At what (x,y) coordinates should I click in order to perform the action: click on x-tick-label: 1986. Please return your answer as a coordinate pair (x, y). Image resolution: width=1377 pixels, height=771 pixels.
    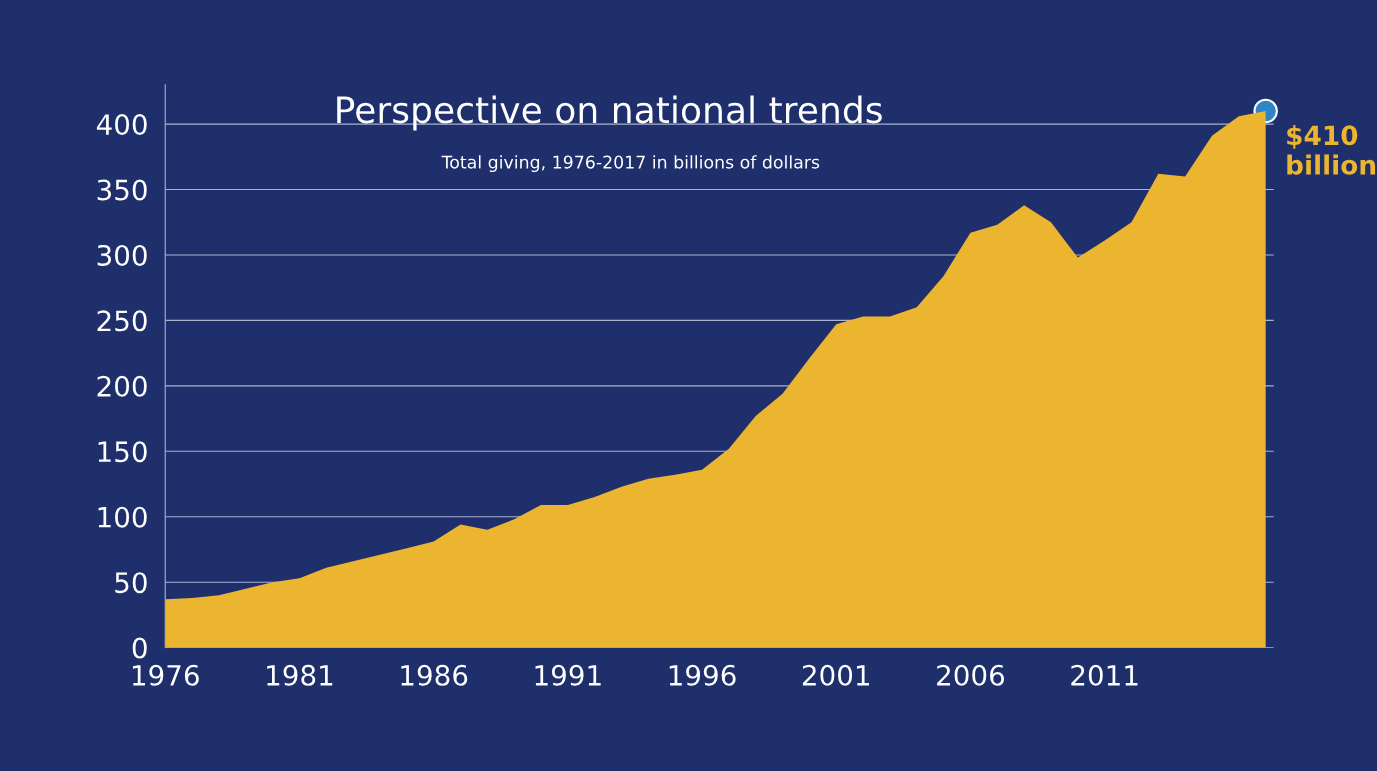
    Looking at the image, I should click on (434, 675).